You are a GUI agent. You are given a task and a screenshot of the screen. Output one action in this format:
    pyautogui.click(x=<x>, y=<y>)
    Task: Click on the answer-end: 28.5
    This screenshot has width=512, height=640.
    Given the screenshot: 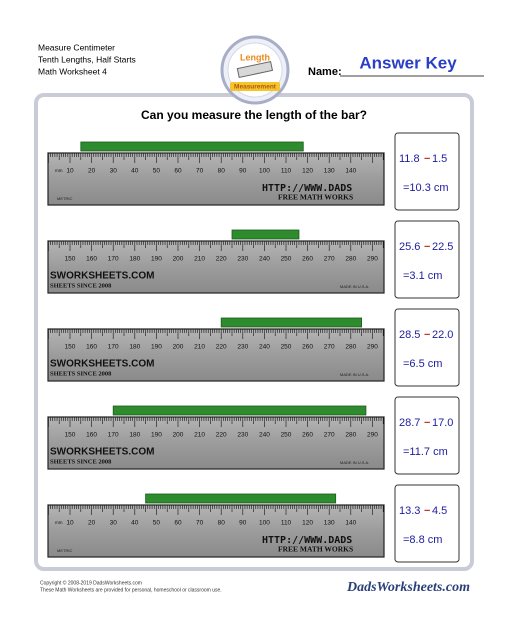 What is the action you would take?
    pyautogui.click(x=409, y=335)
    